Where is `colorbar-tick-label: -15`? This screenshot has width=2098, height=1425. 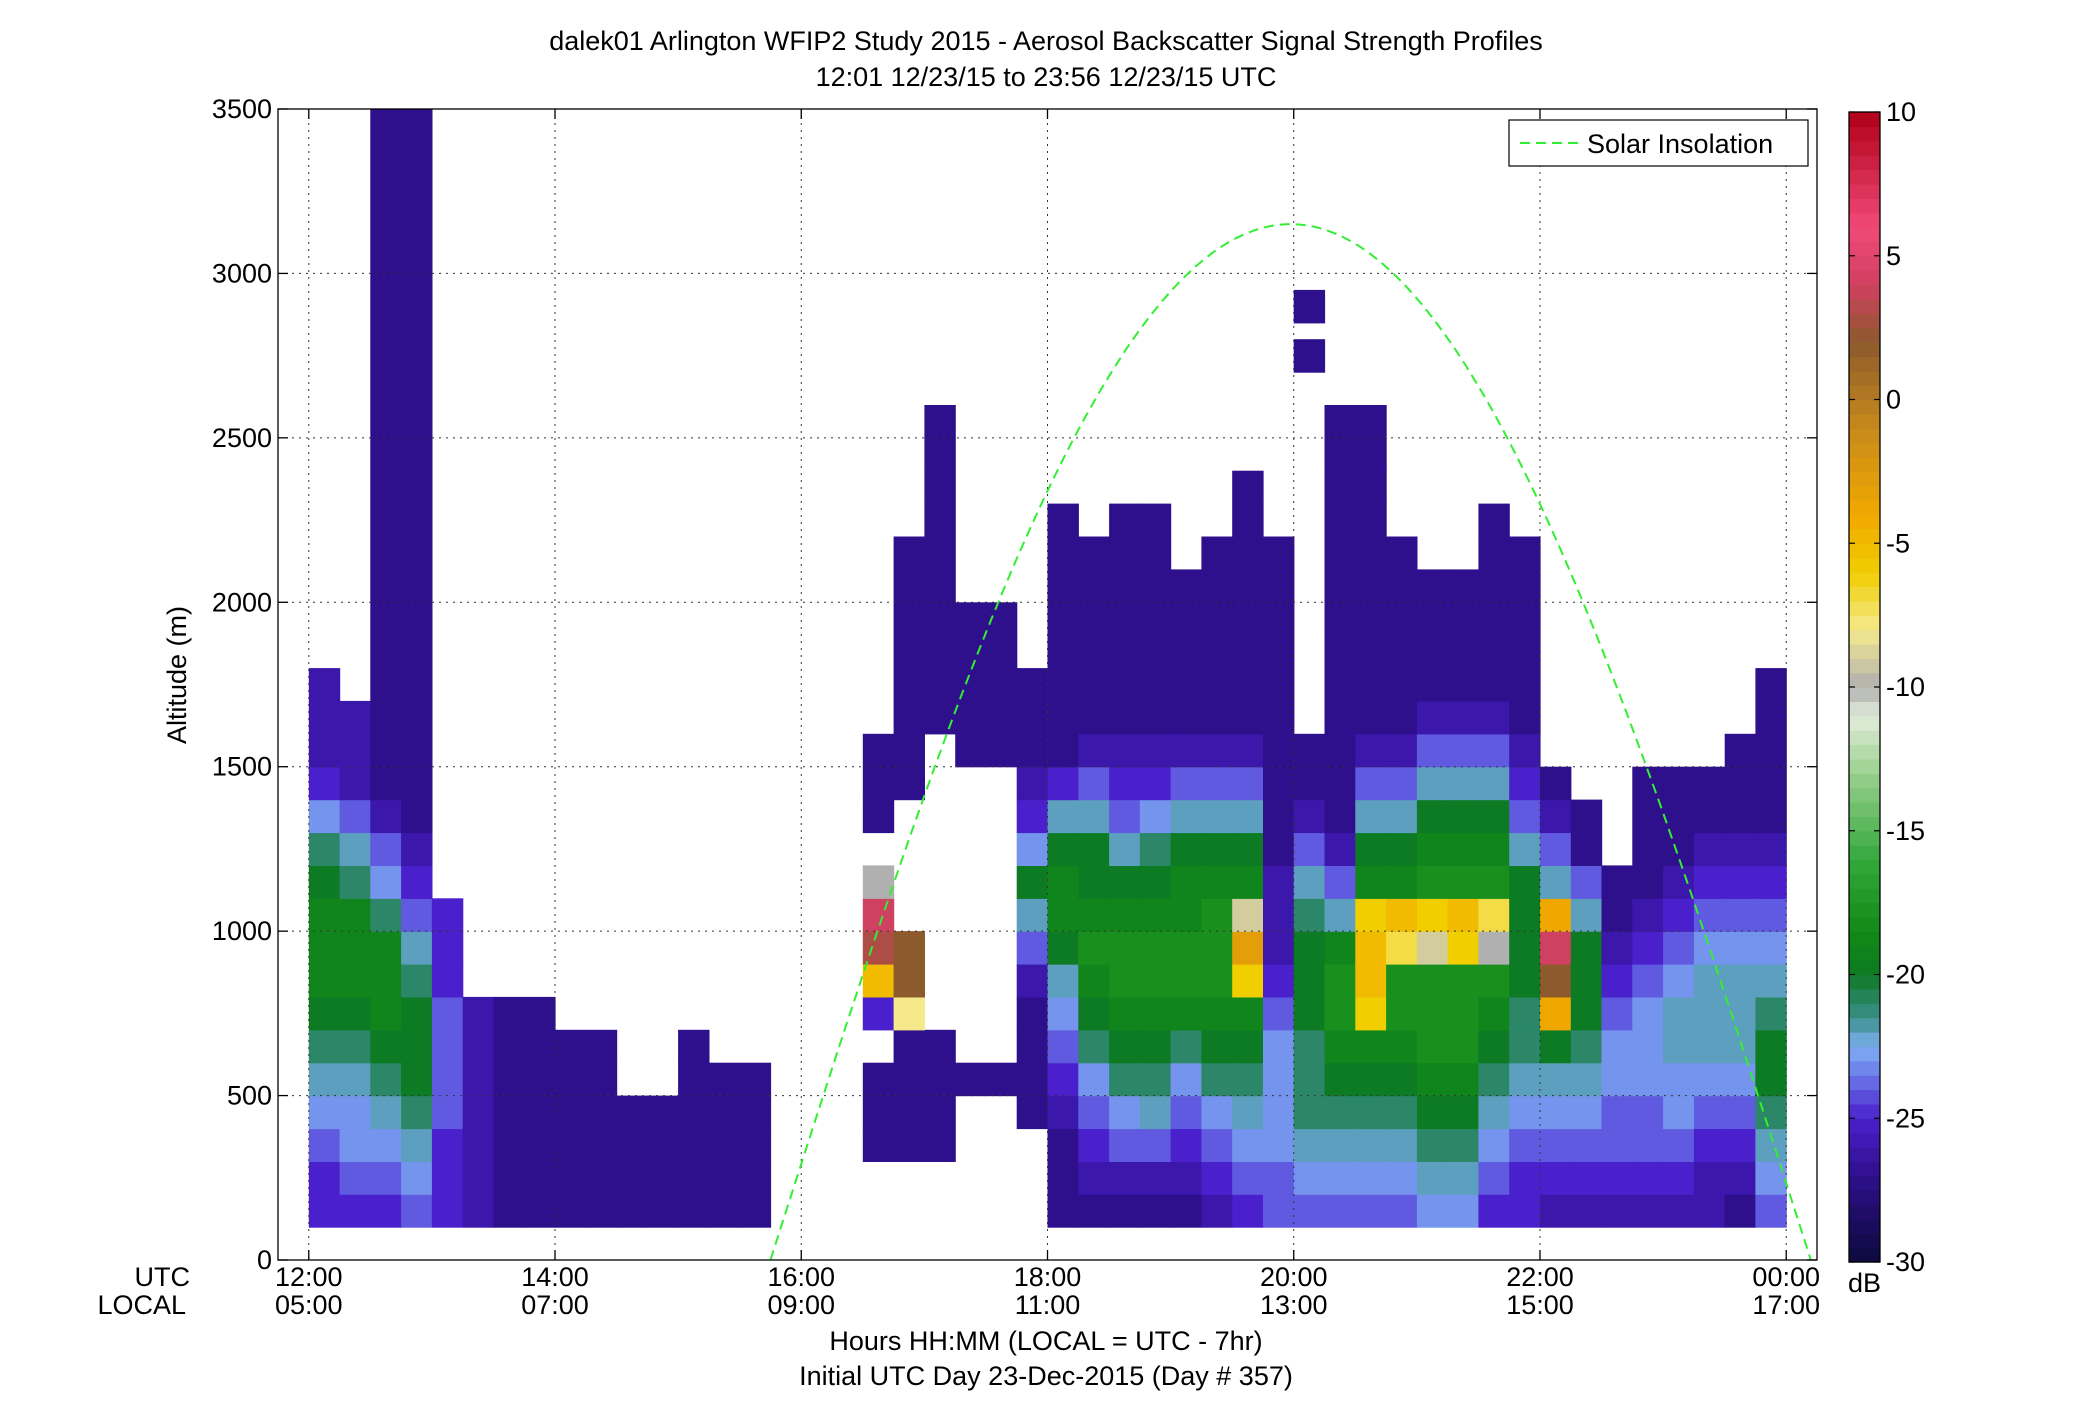 colorbar-tick-label: -15 is located at coordinates (1905, 831).